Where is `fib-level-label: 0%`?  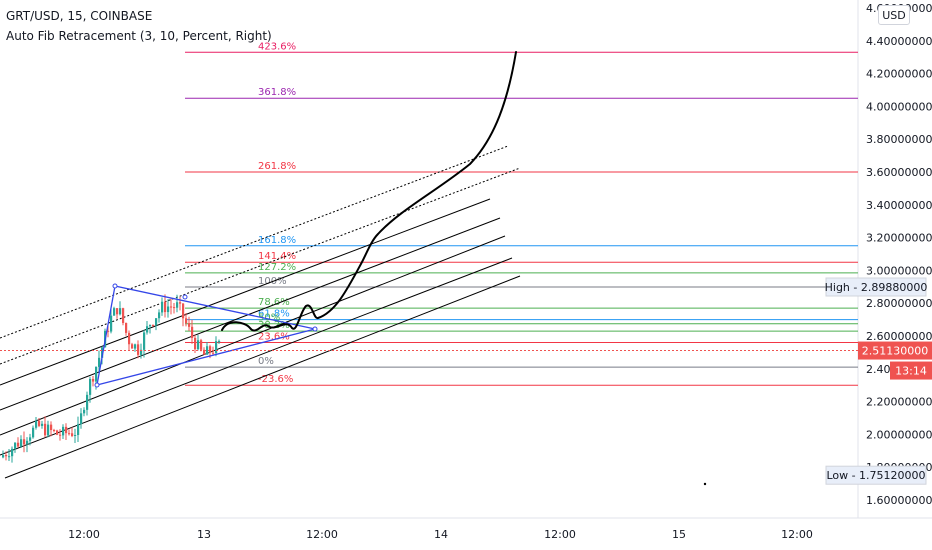 fib-level-label: 0% is located at coordinates (266, 361).